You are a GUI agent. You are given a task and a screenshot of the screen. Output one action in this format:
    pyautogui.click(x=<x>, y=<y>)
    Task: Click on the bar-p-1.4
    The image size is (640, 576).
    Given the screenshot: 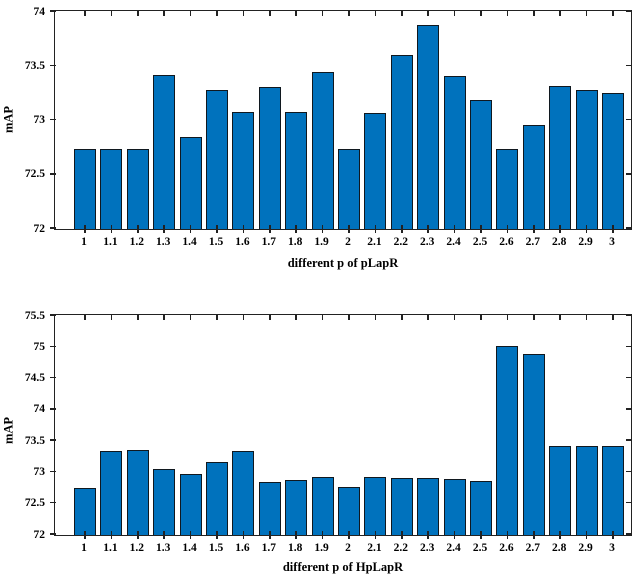 What is the action you would take?
    pyautogui.click(x=190, y=182)
    